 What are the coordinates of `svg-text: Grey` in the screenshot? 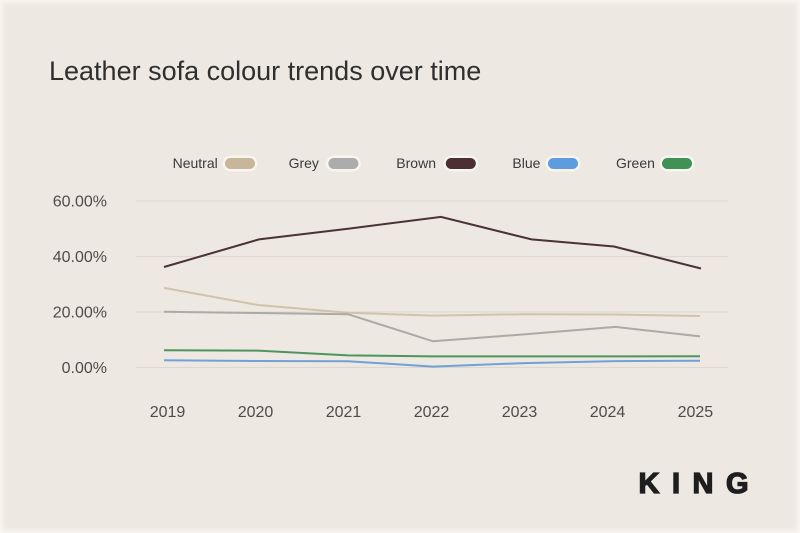 It's located at (304, 163).